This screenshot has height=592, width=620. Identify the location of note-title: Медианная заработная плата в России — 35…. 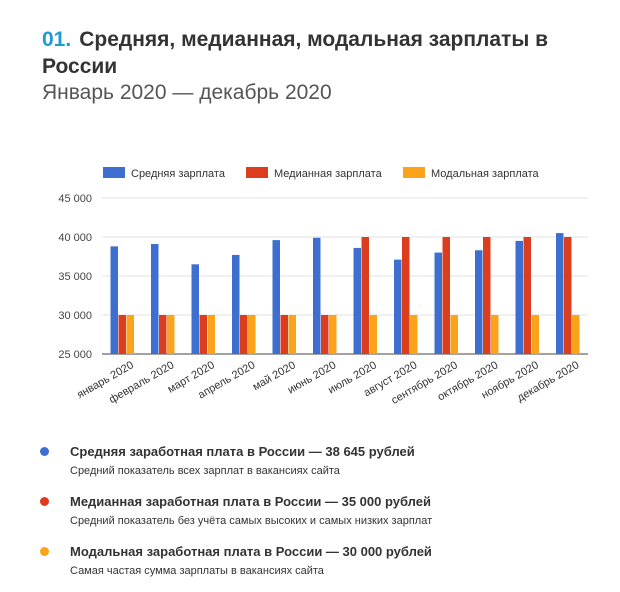
(250, 501).